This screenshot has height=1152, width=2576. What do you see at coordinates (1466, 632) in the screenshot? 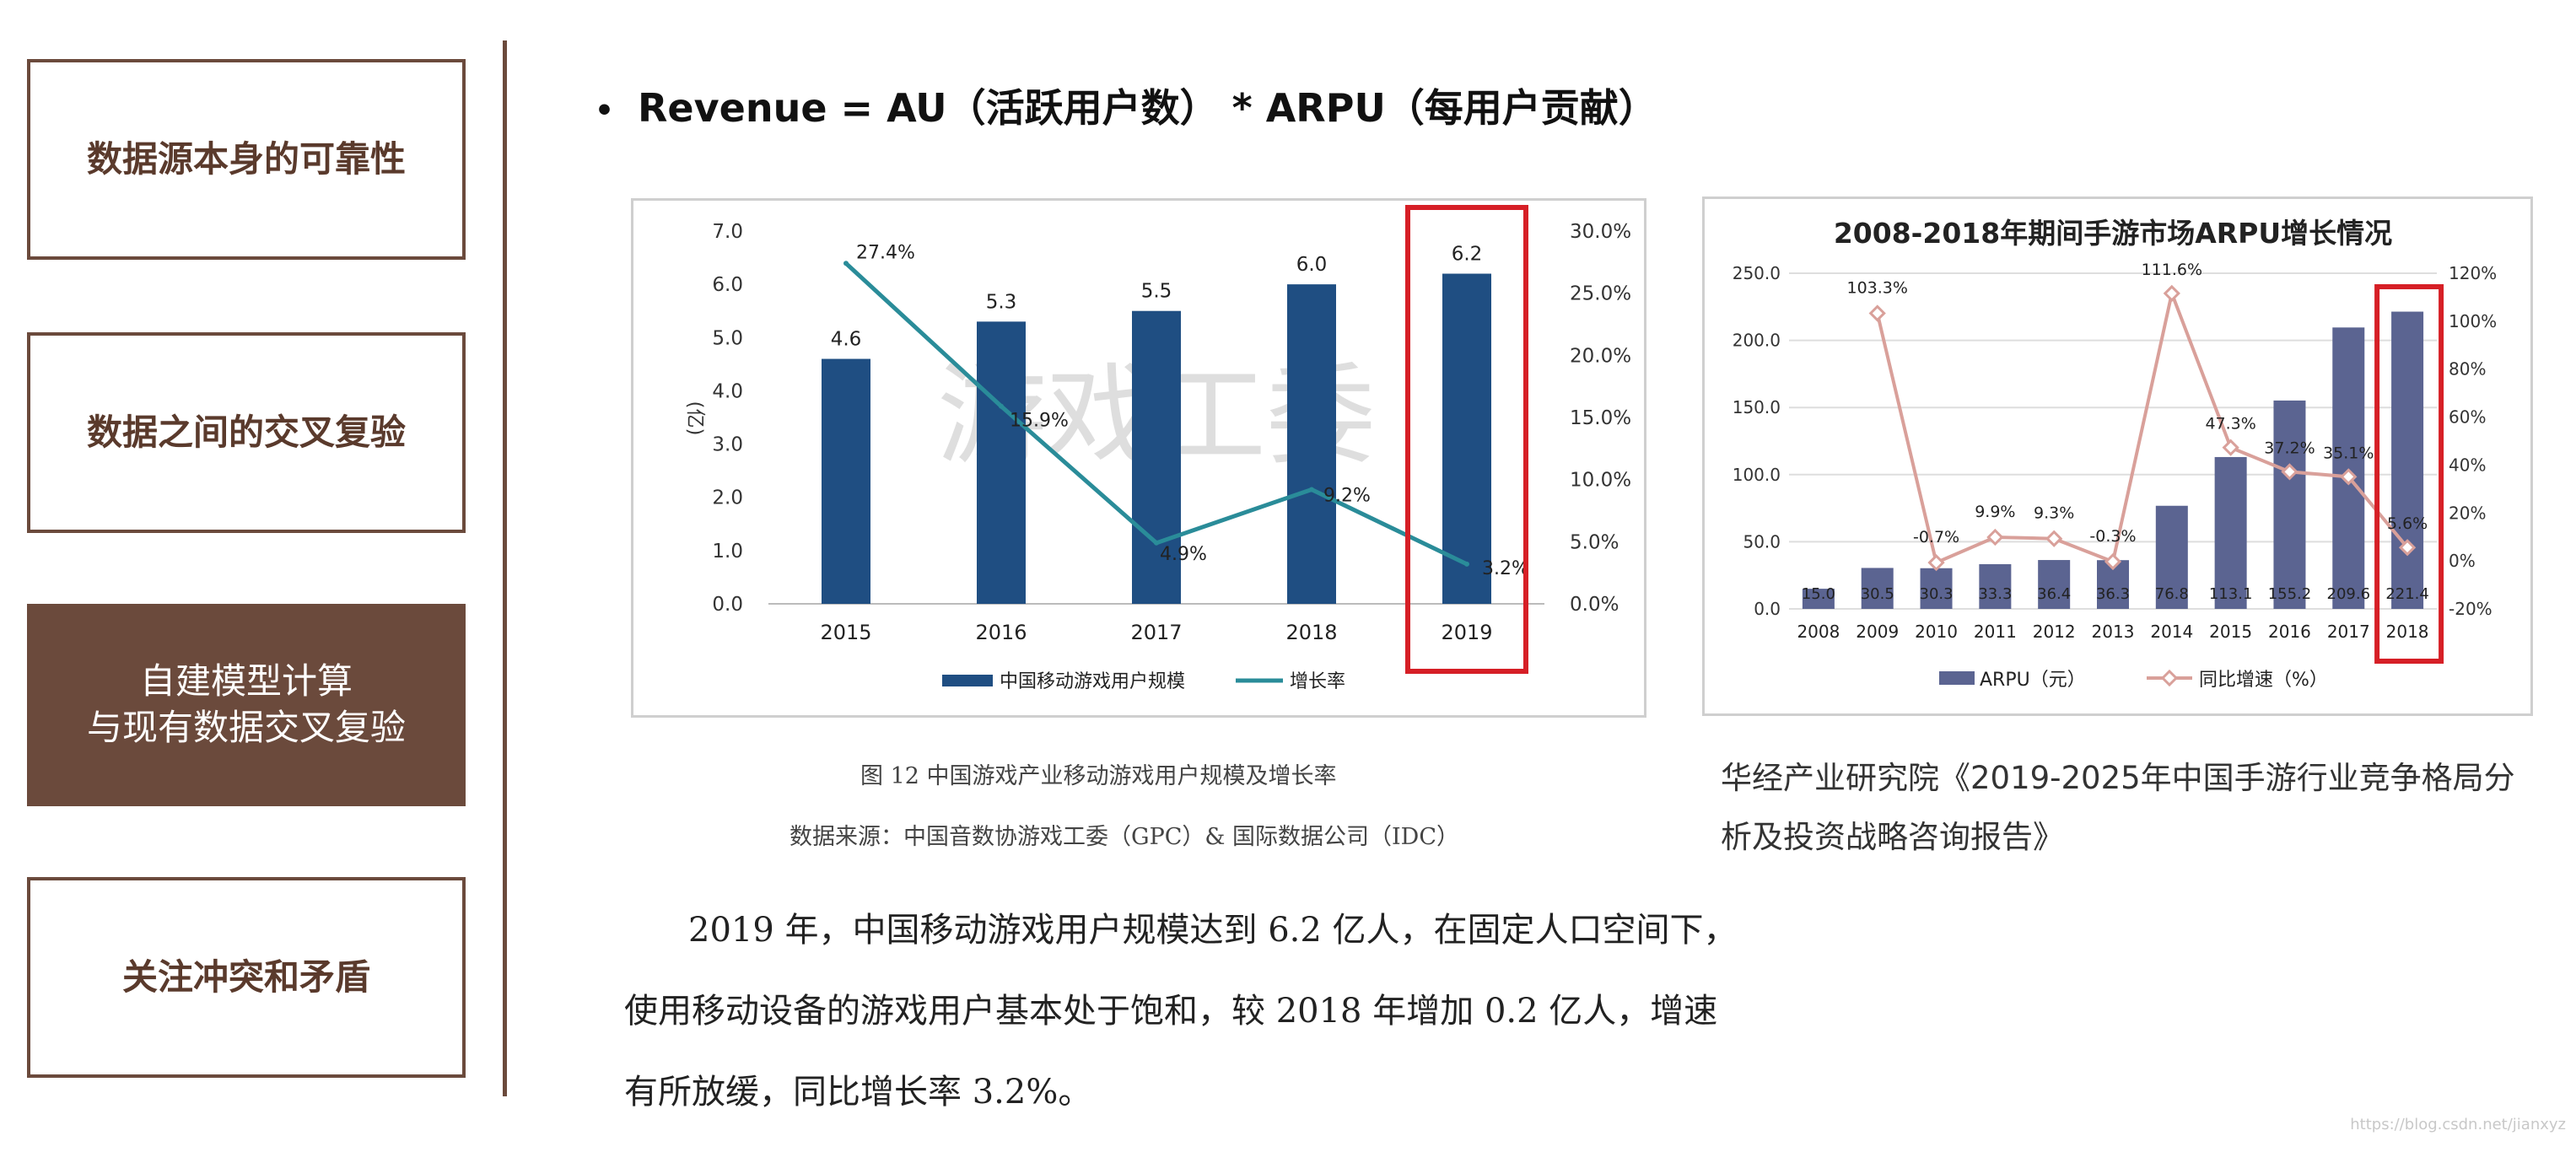
I see `x-tick-label: 2019` at bounding box center [1466, 632].